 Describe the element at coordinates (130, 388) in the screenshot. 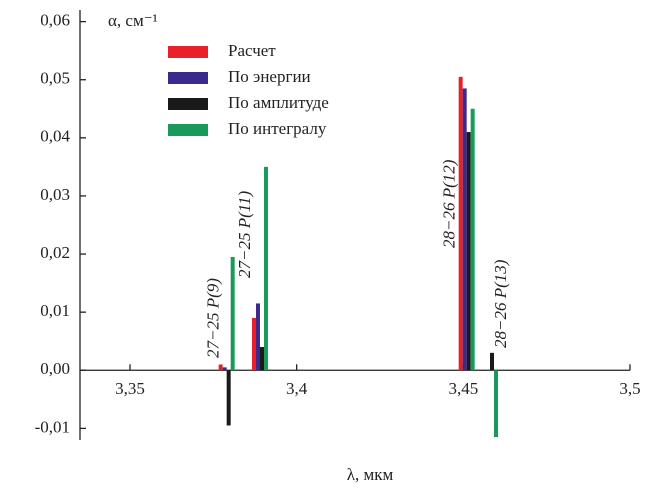

I see `x-tick-label: 3,35` at that location.